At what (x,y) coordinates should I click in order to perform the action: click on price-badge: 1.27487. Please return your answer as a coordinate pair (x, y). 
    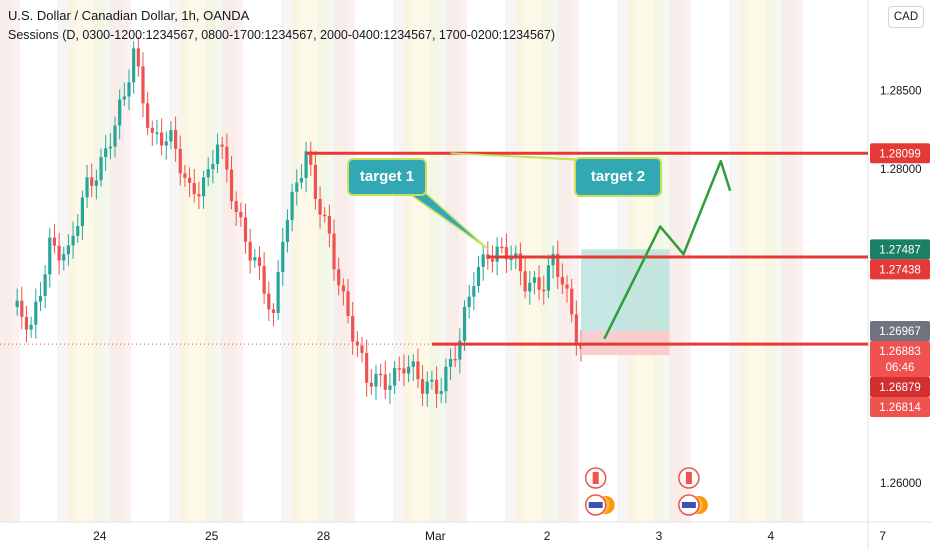
    Looking at the image, I should click on (900, 249).